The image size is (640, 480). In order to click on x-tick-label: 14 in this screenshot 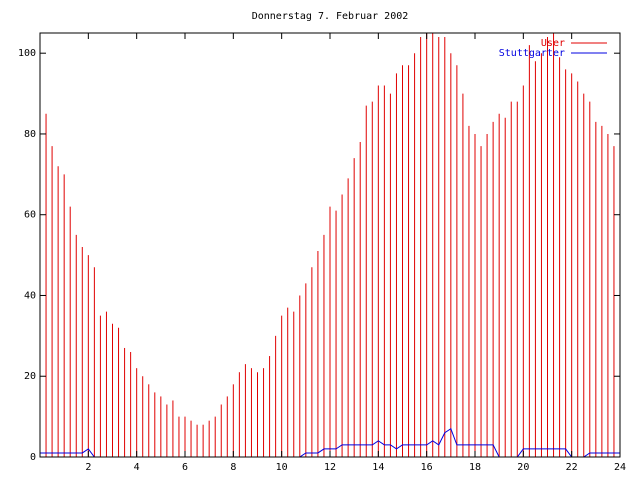, I will do `click(378, 467)`.